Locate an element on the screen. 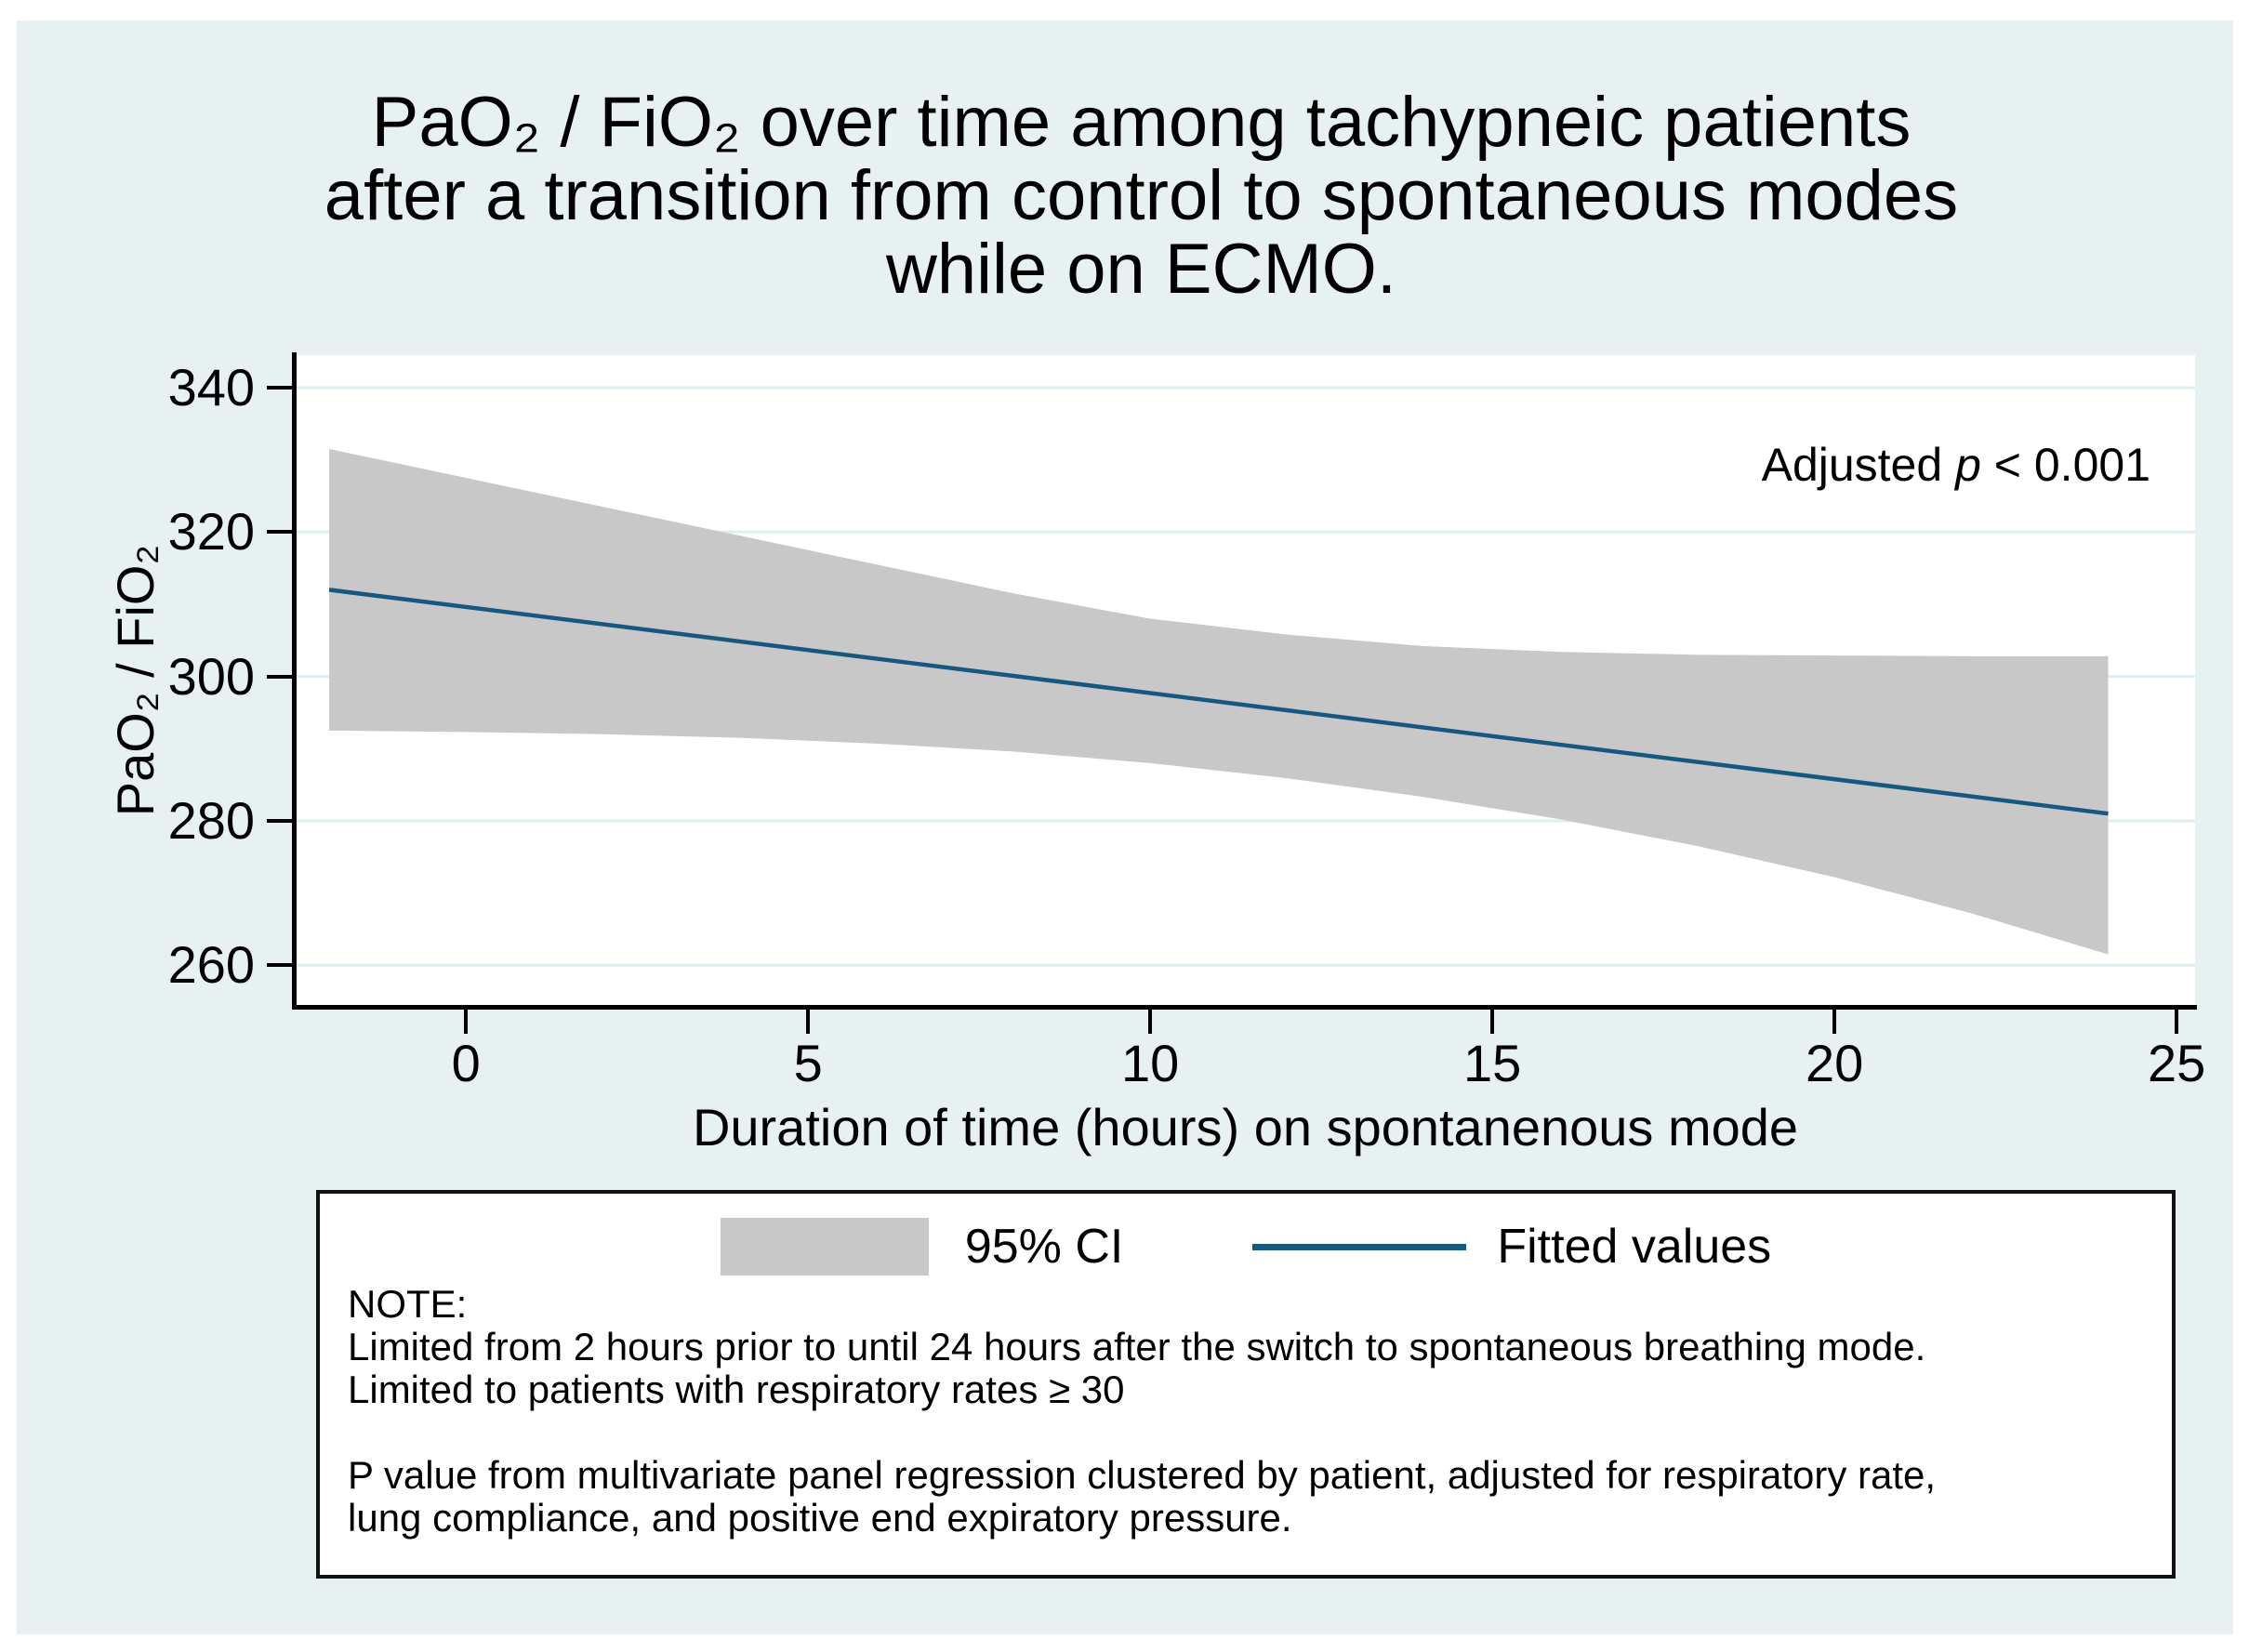 The height and width of the screenshot is (1652, 2249). note-heading: NOTE: is located at coordinates (408, 1304).